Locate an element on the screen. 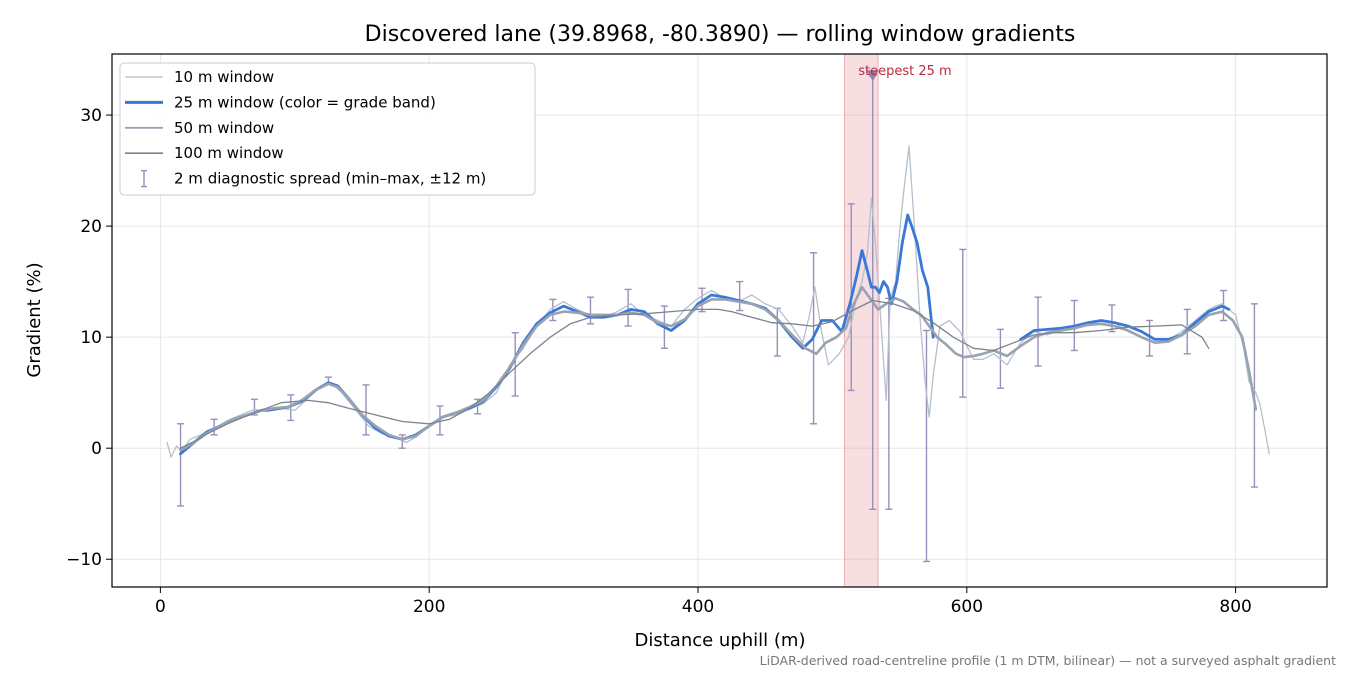 The image size is (1350, 675). x-tick-label: 200 is located at coordinates (429, 607).